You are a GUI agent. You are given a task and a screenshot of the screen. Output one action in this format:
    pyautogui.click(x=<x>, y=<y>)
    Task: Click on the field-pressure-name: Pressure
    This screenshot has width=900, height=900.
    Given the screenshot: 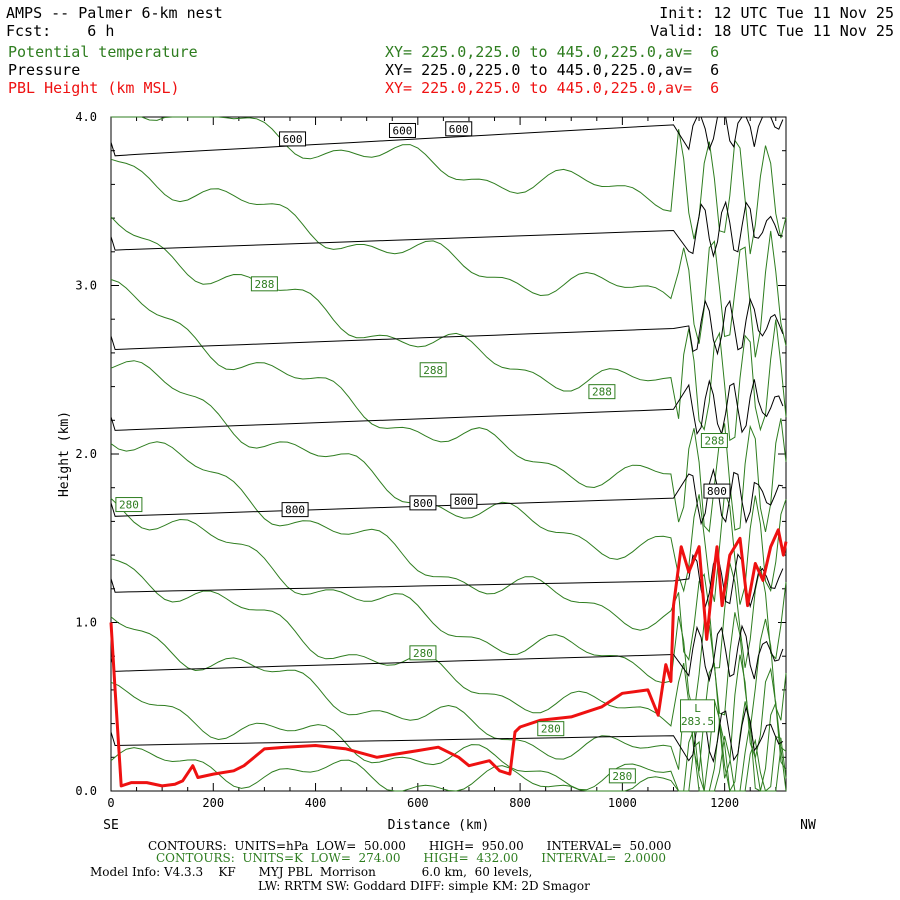 What is the action you would take?
    pyautogui.click(x=44, y=70)
    